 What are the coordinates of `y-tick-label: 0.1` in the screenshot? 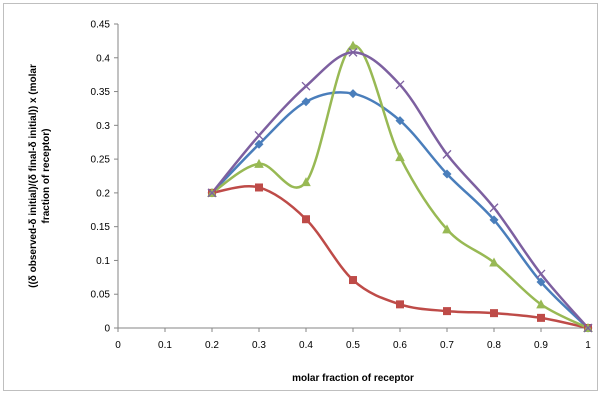 It's located at (103, 261).